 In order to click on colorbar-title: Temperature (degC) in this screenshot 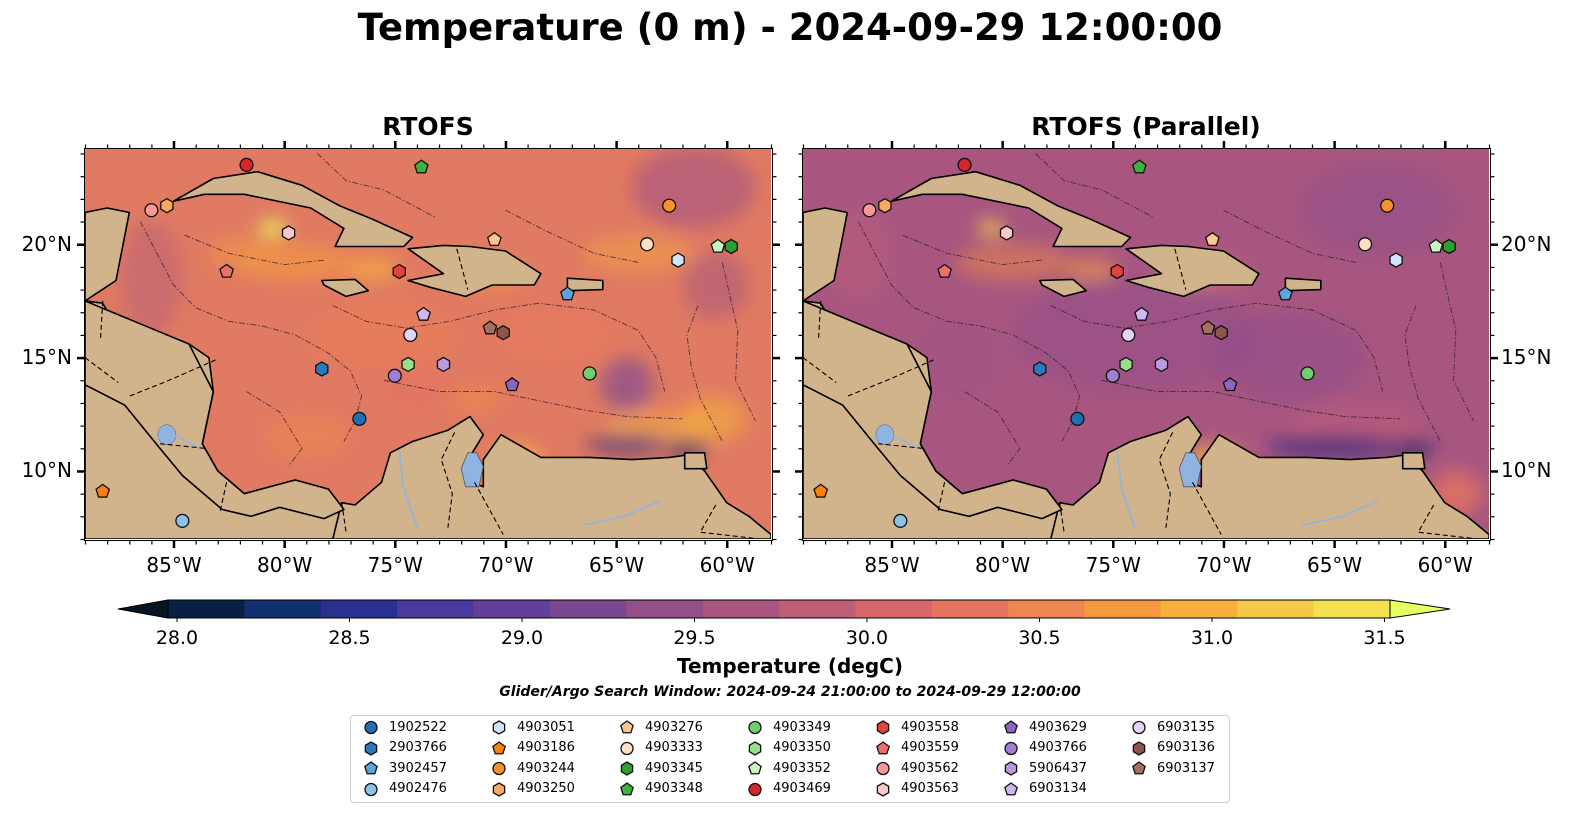, I will do `click(790, 666)`.